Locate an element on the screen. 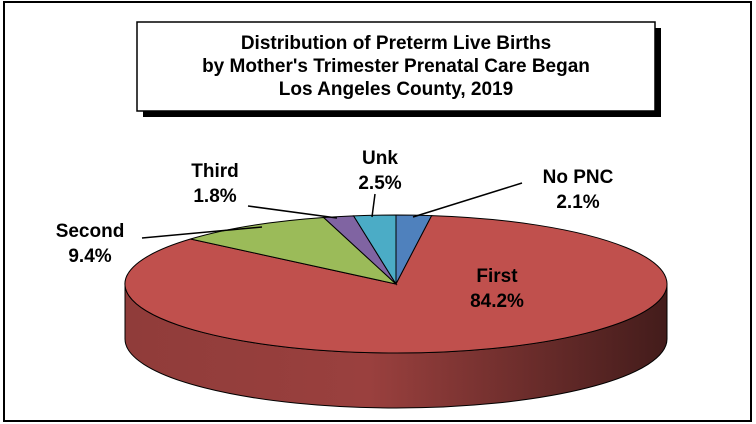 The image size is (756, 424). value-label: 1.8% is located at coordinates (214, 196).